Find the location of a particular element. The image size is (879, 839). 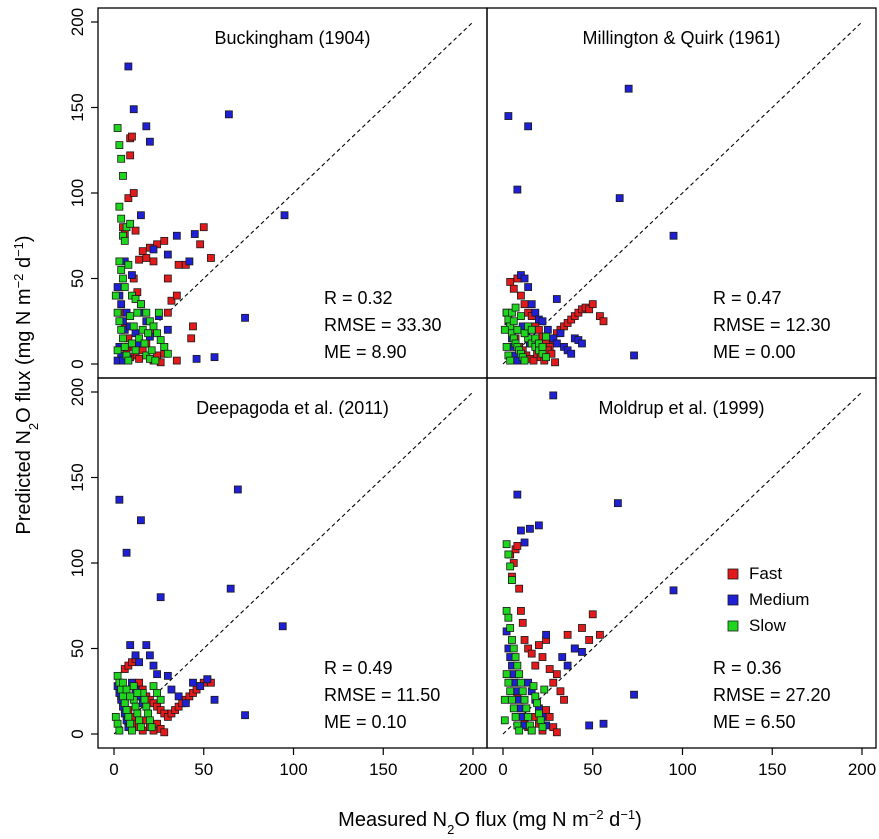

legend-label-medium: Medium is located at coordinates (779, 599).